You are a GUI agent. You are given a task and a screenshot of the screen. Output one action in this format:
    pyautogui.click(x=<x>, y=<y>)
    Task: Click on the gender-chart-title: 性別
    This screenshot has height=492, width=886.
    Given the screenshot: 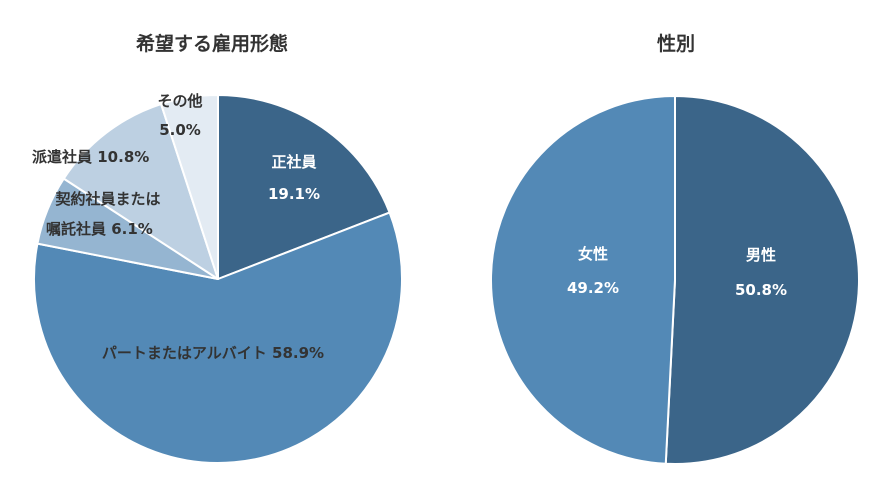 What is the action you would take?
    pyautogui.click(x=676, y=43)
    